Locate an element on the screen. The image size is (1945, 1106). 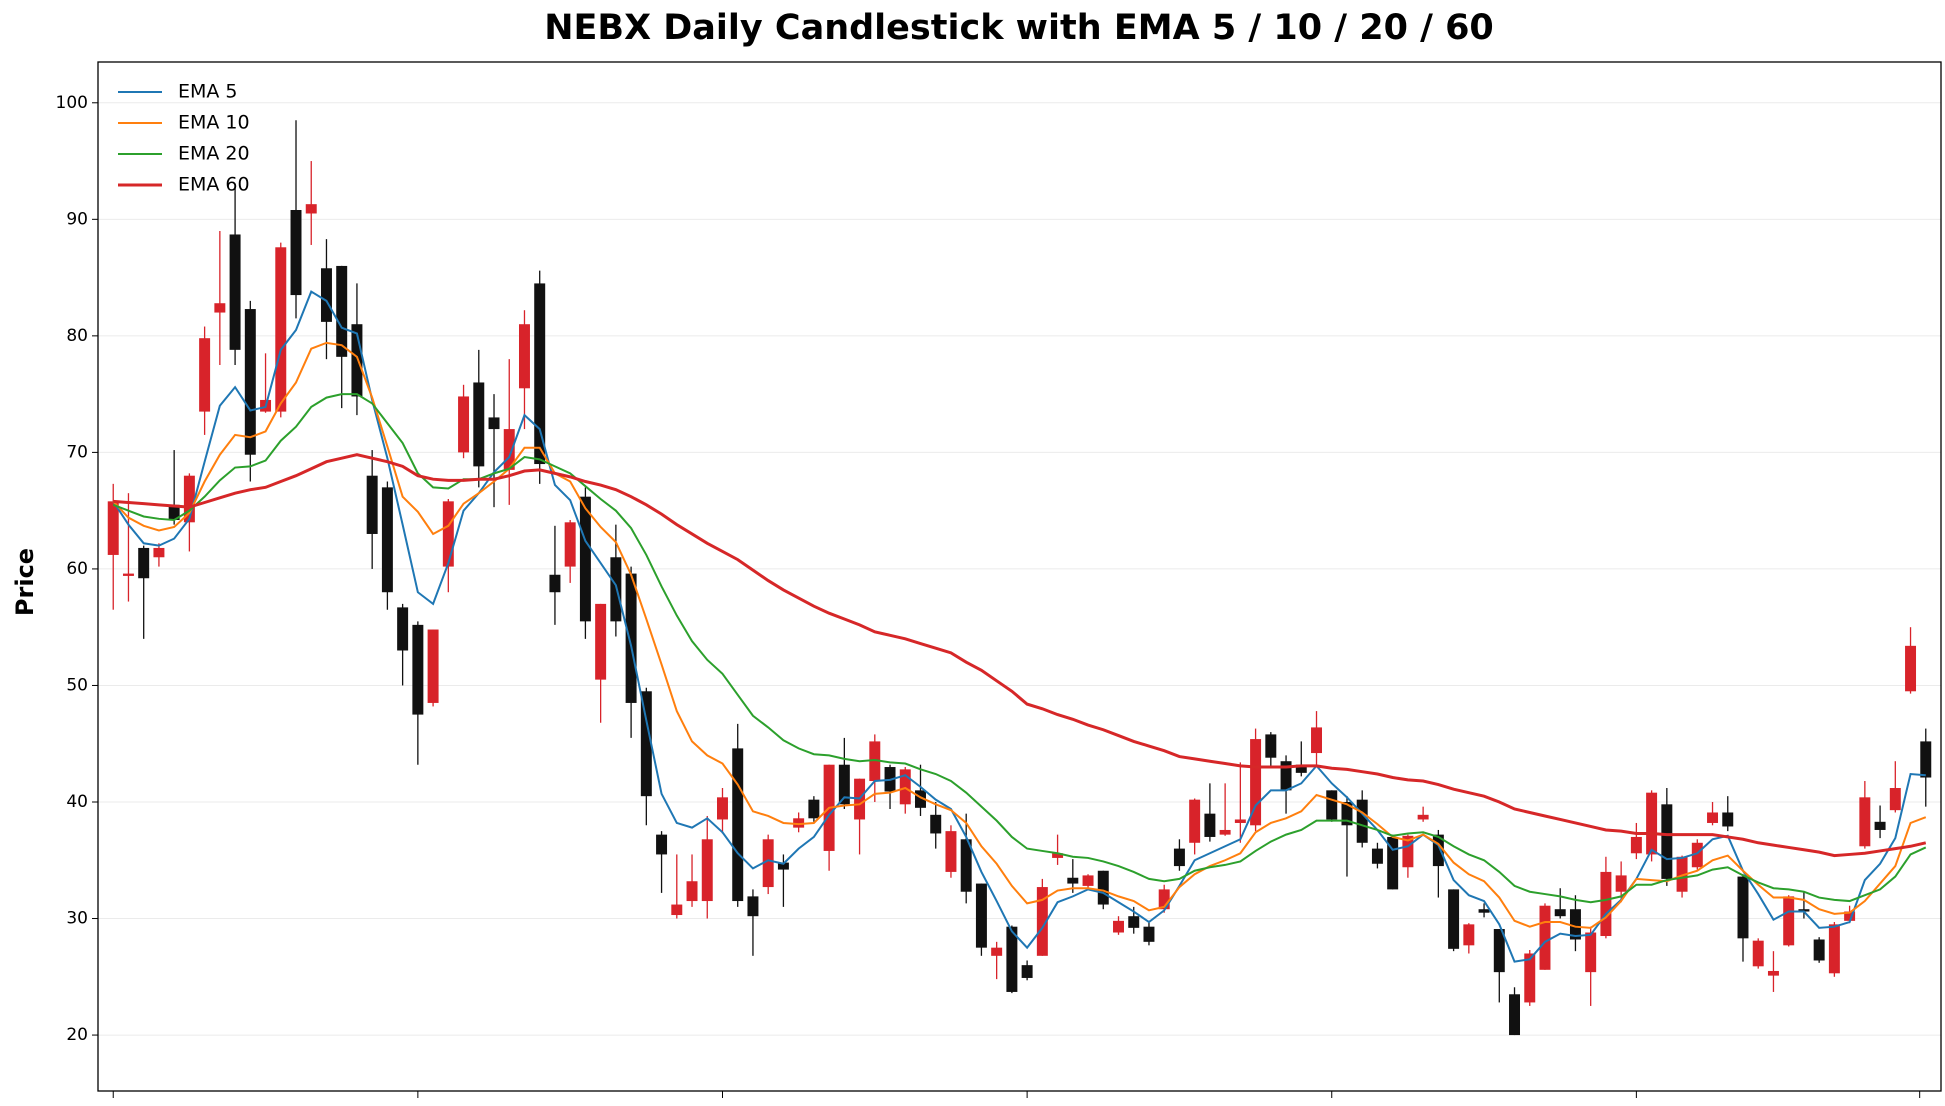
legend-label: EMA 60 is located at coordinates (214, 185).